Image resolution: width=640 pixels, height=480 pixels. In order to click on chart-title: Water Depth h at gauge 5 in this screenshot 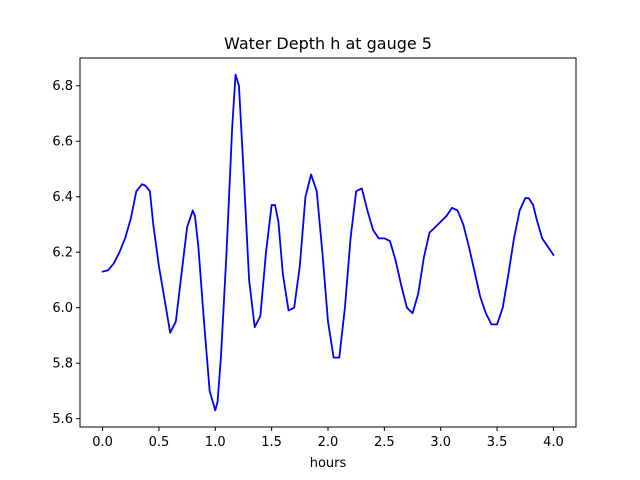, I will do `click(328, 43)`.